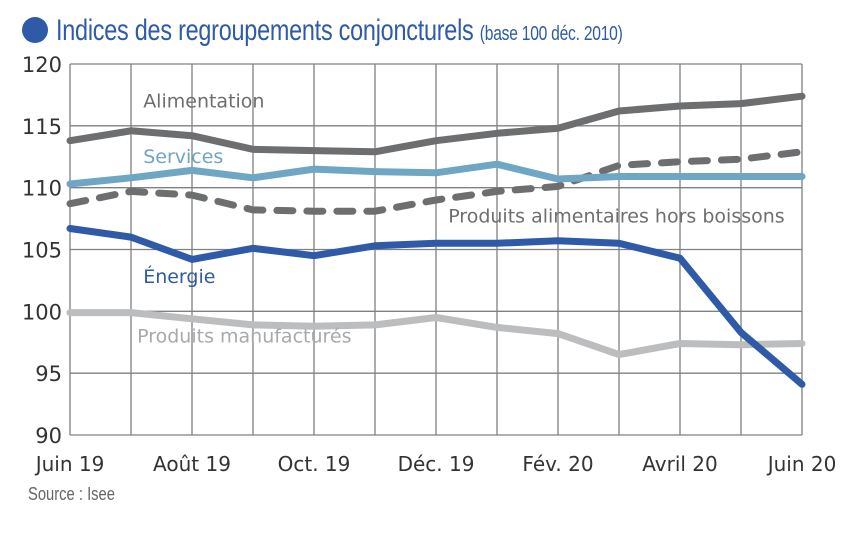  Describe the element at coordinates (801, 464) in the screenshot. I see `x-tick-label: Juin 20` at that location.